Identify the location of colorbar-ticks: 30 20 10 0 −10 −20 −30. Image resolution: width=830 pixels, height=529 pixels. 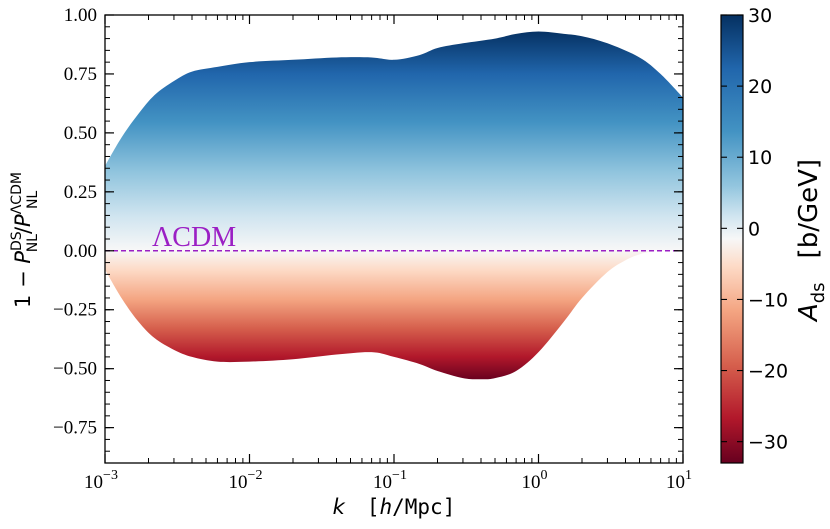
(754, 229).